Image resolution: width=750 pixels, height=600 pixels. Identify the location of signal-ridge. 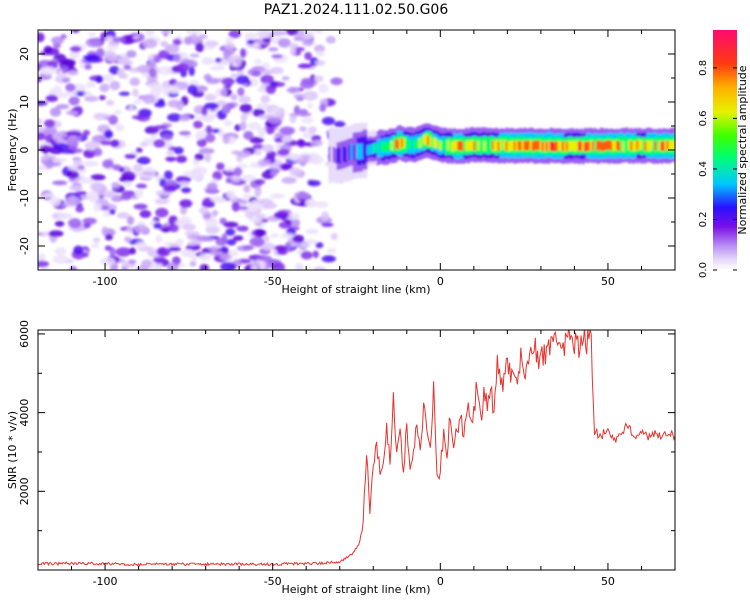
(501, 153).